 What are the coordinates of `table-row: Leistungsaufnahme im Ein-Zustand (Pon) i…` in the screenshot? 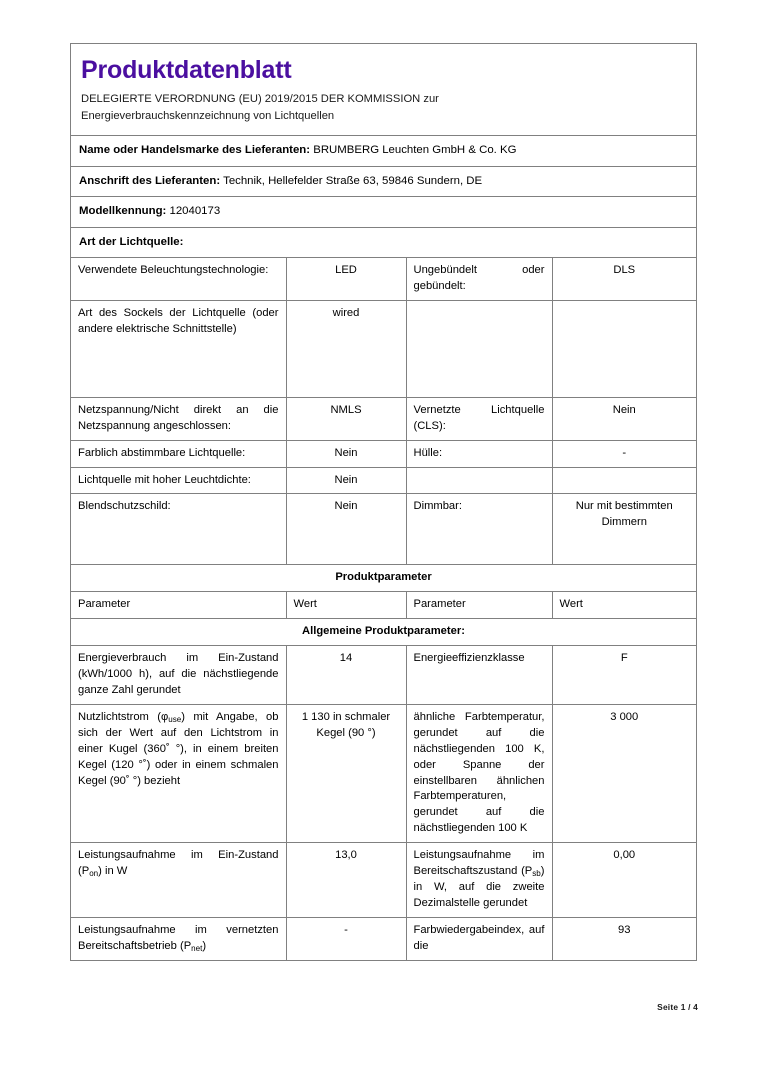 It's located at (383, 880).